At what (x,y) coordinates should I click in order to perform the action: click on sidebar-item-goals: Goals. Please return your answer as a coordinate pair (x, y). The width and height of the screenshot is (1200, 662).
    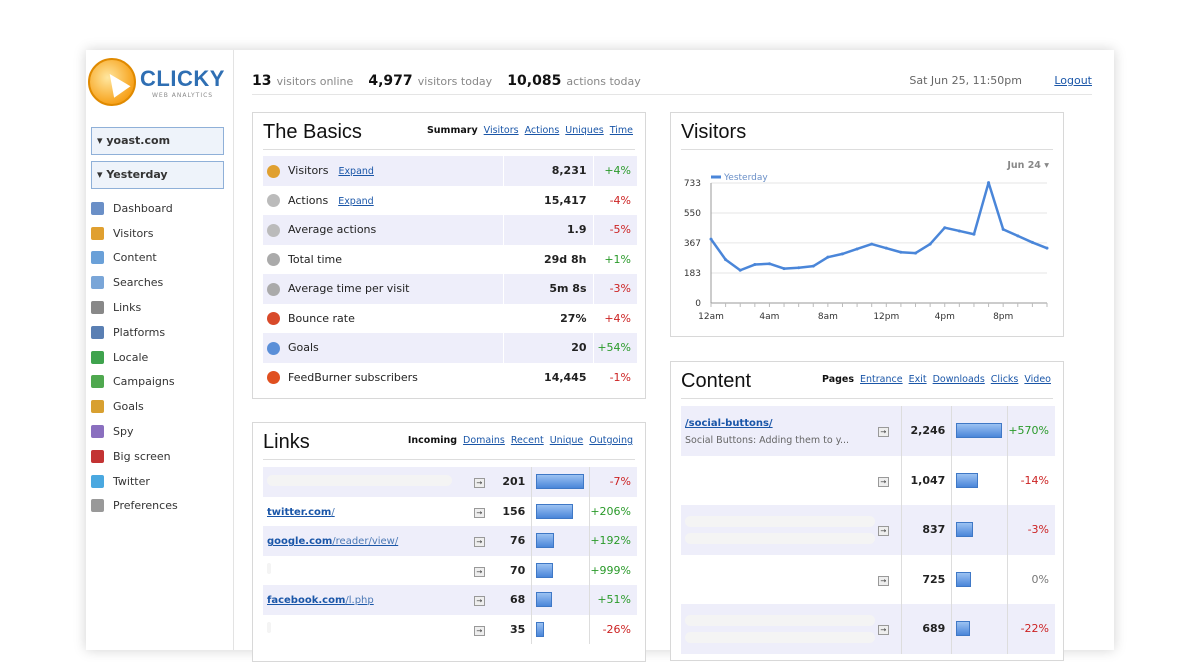
    Looking at the image, I should click on (161, 406).